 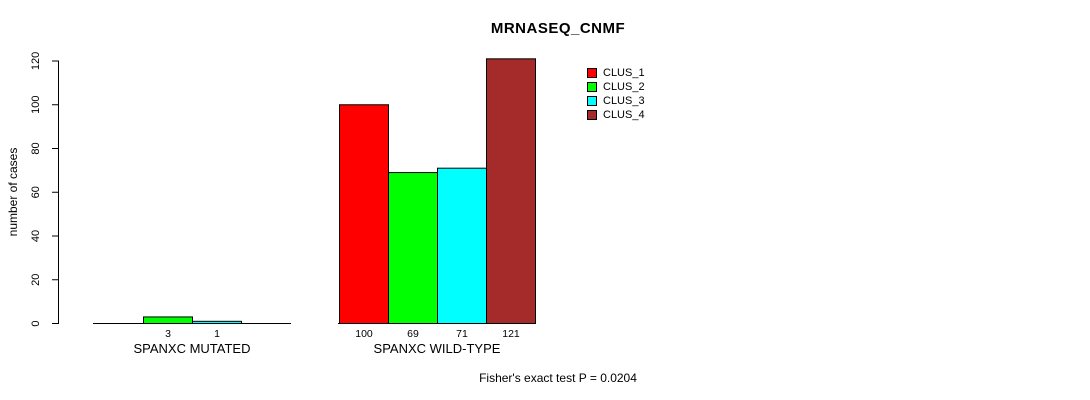 What do you see at coordinates (624, 73) in the screenshot?
I see `legend-label: CLUS_1` at bounding box center [624, 73].